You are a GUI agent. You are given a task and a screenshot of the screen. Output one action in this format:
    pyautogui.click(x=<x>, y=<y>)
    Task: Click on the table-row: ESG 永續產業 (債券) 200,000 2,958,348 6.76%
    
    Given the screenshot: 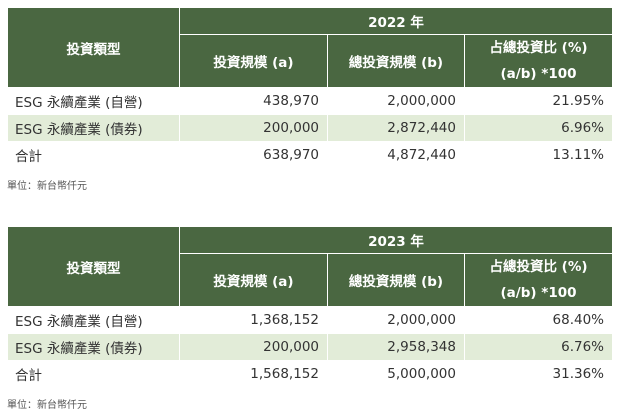 What is the action you would take?
    pyautogui.click(x=310, y=347)
    